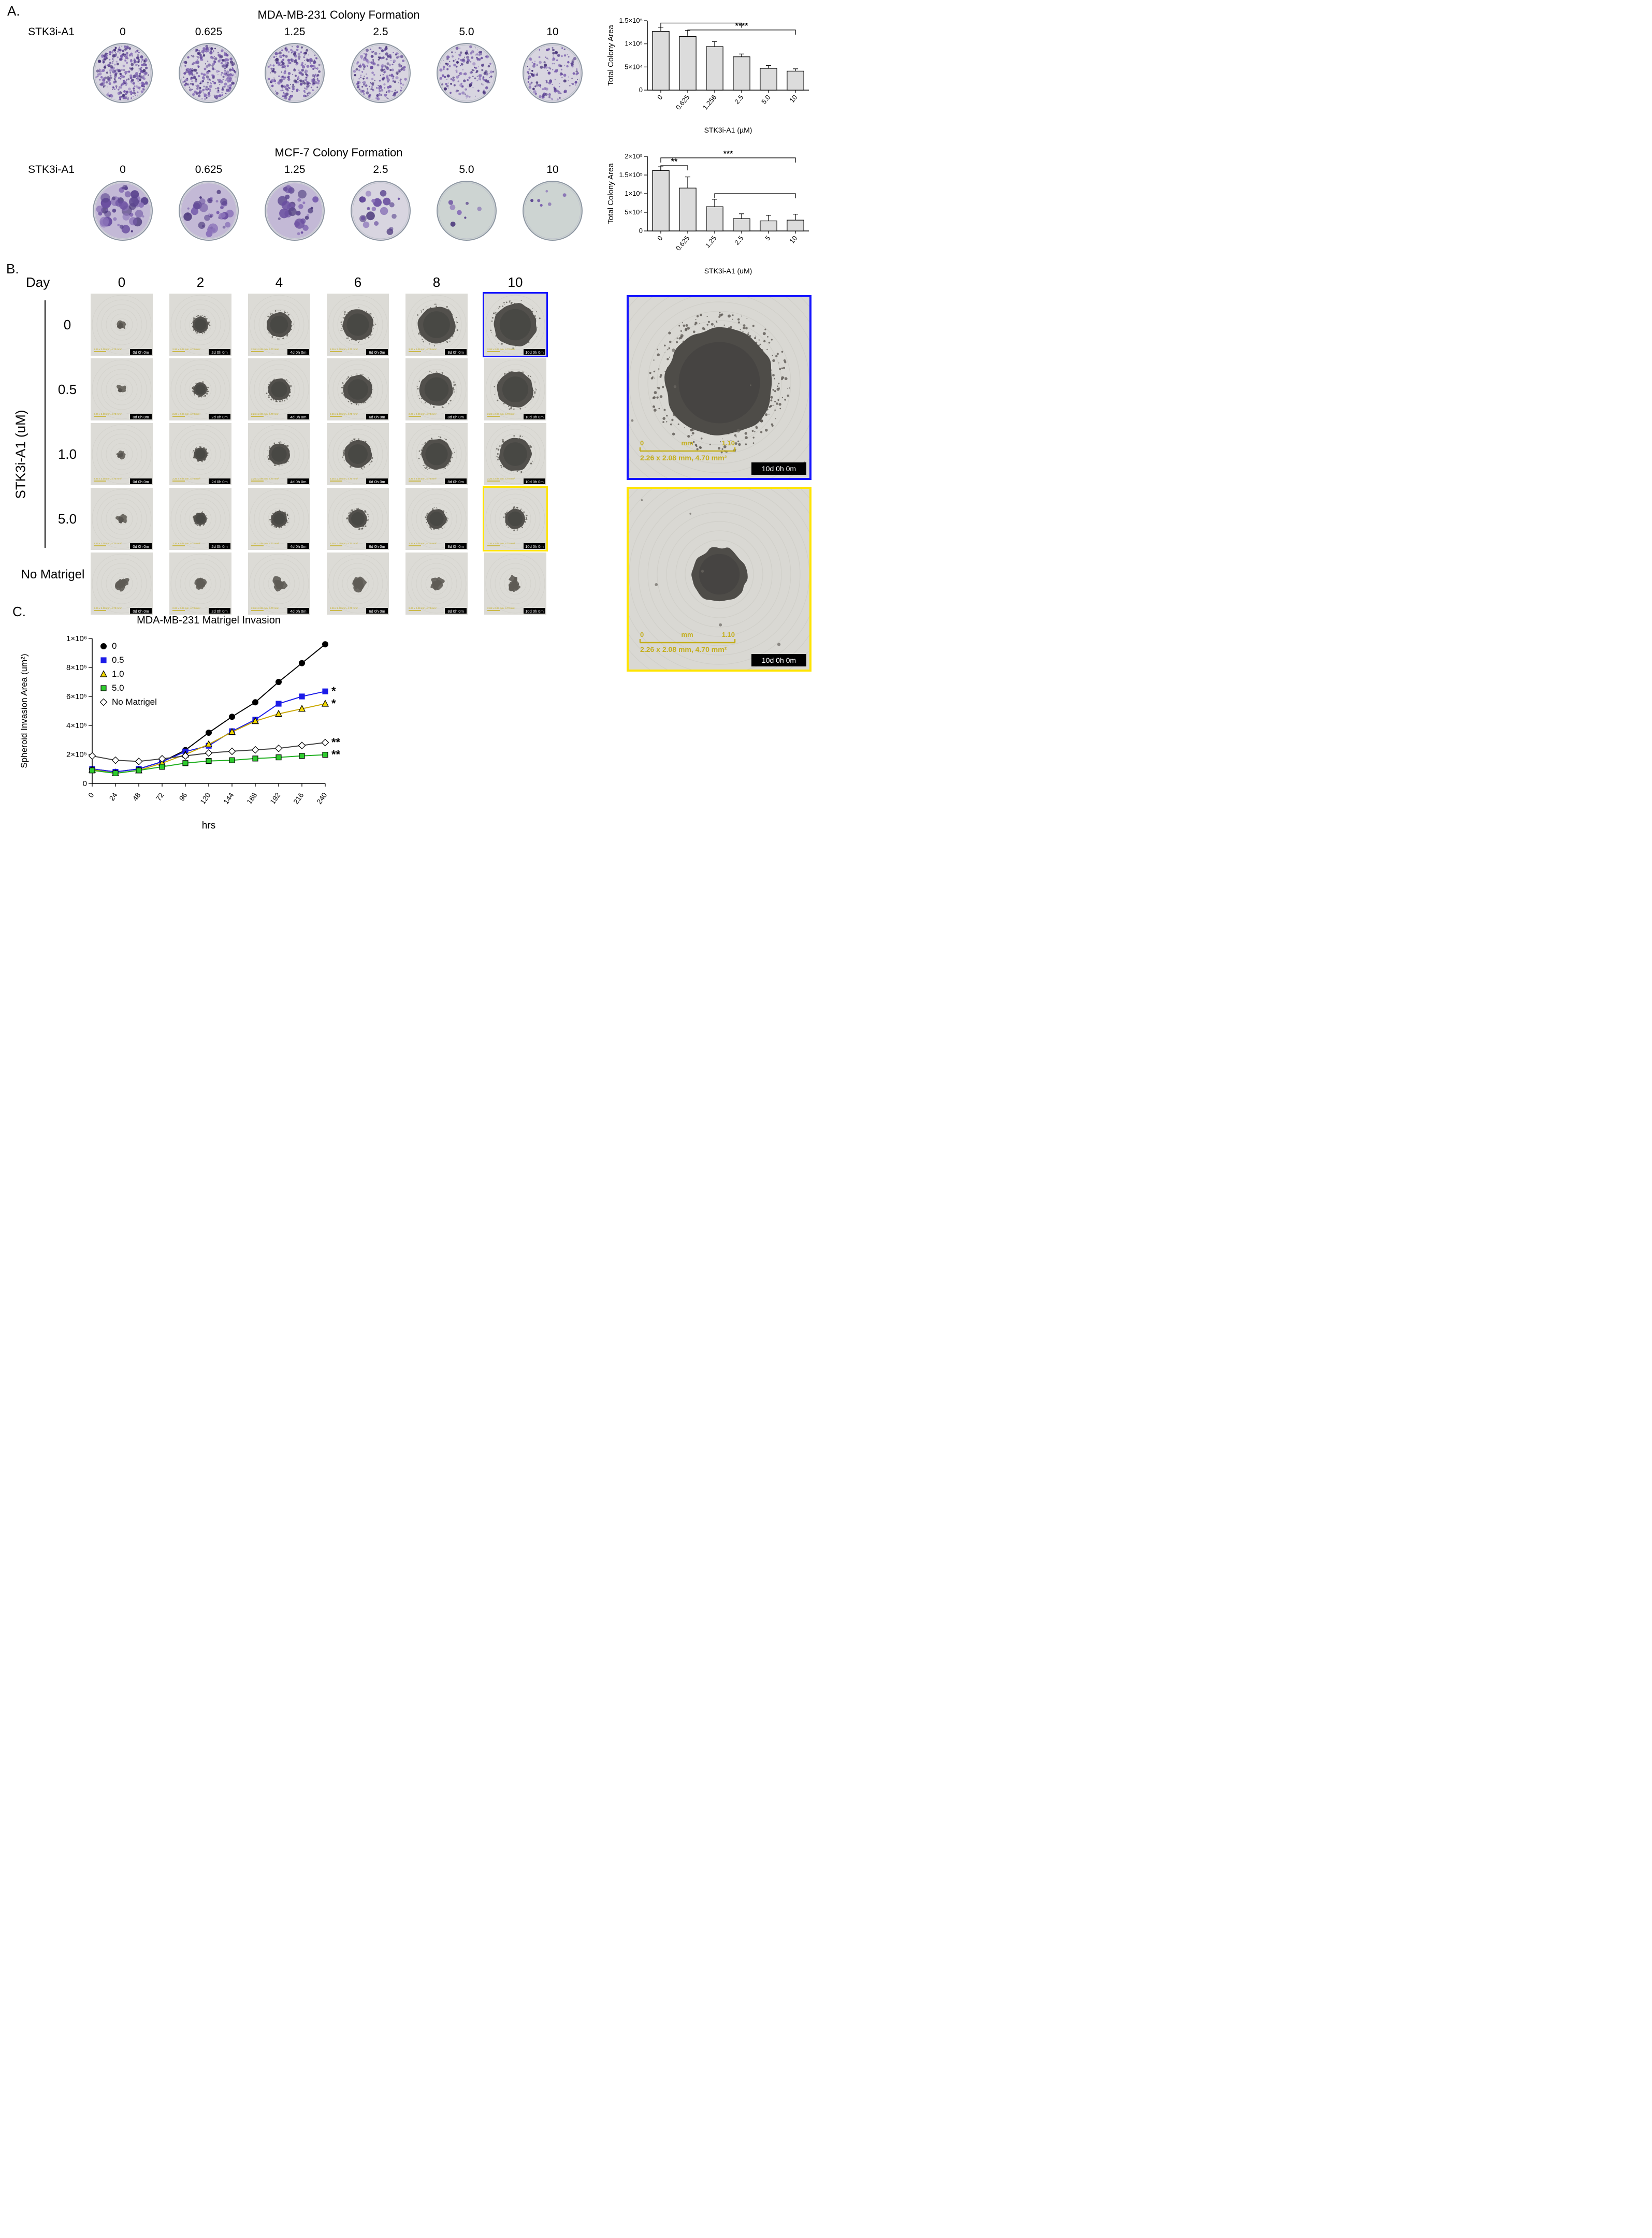 The width and height of the screenshot is (1652, 2238). Describe the element at coordinates (611, 193) in the screenshot. I see `svg-text: Total Colony Area` at that location.